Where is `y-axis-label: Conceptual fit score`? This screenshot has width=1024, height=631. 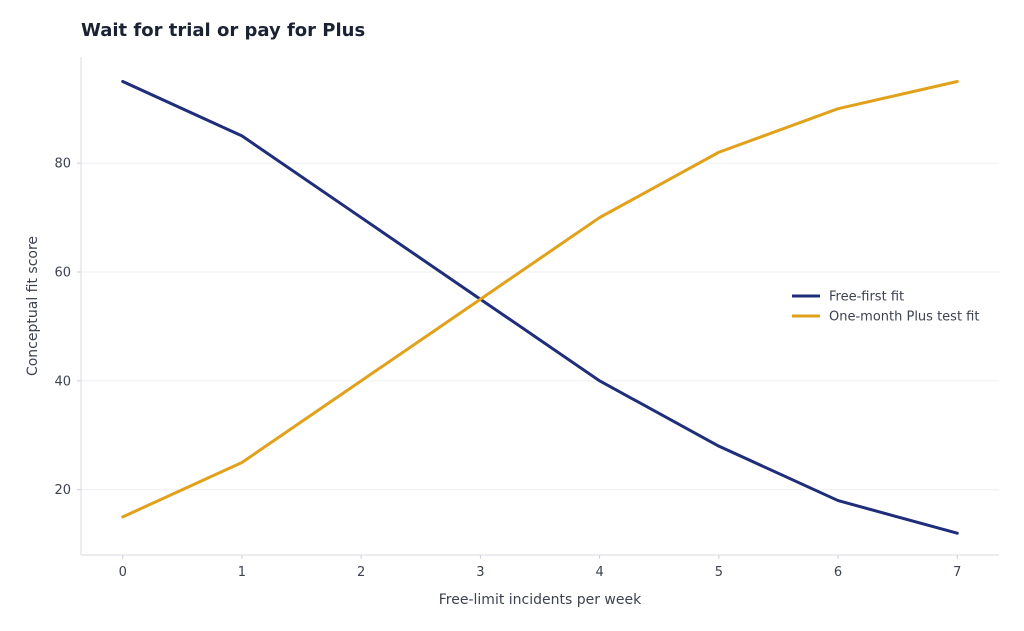
y-axis-label: Conceptual fit score is located at coordinates (33, 306).